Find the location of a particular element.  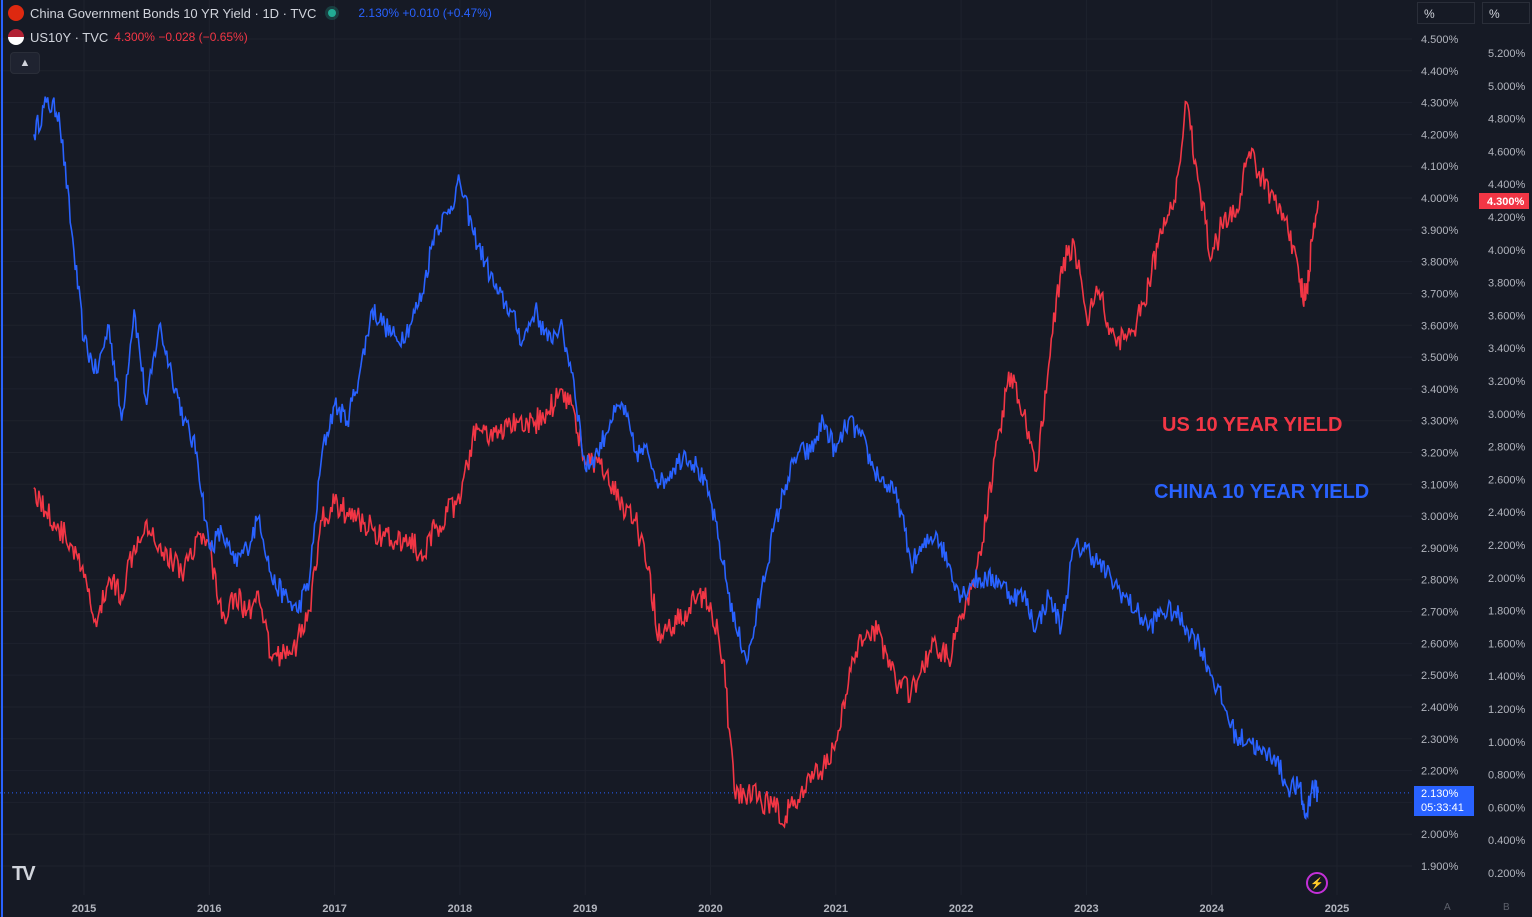

right-tick-label: 4.000% is located at coordinates (1507, 251).